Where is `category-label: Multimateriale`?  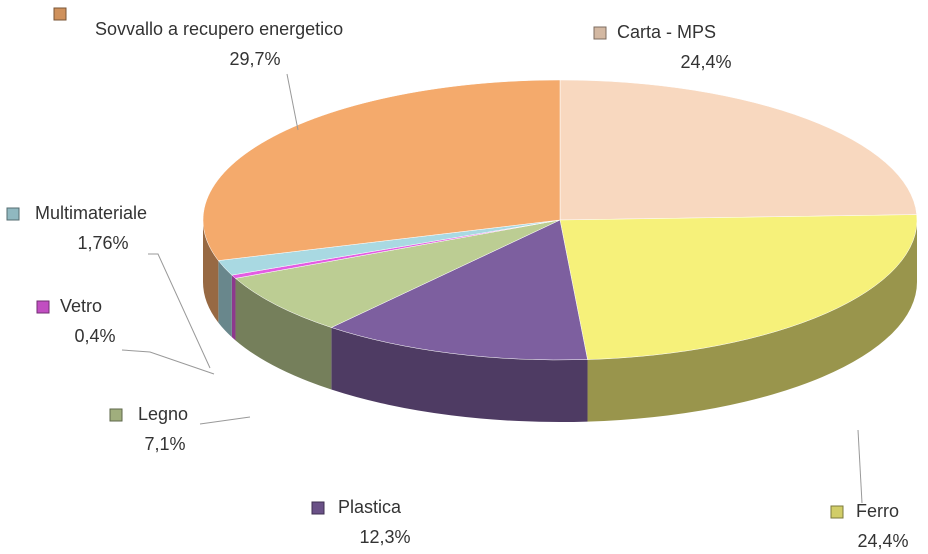
category-label: Multimateriale is located at coordinates (91, 213).